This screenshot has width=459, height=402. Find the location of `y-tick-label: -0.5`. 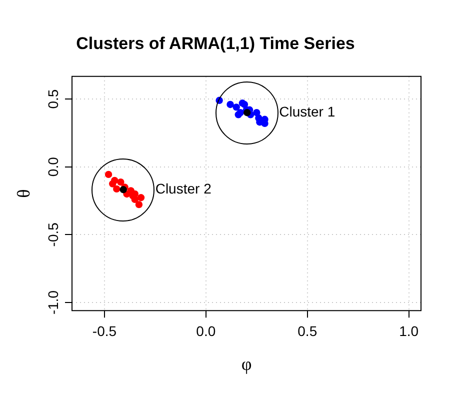

y-tick-label: -0.5 is located at coordinates (52, 234).